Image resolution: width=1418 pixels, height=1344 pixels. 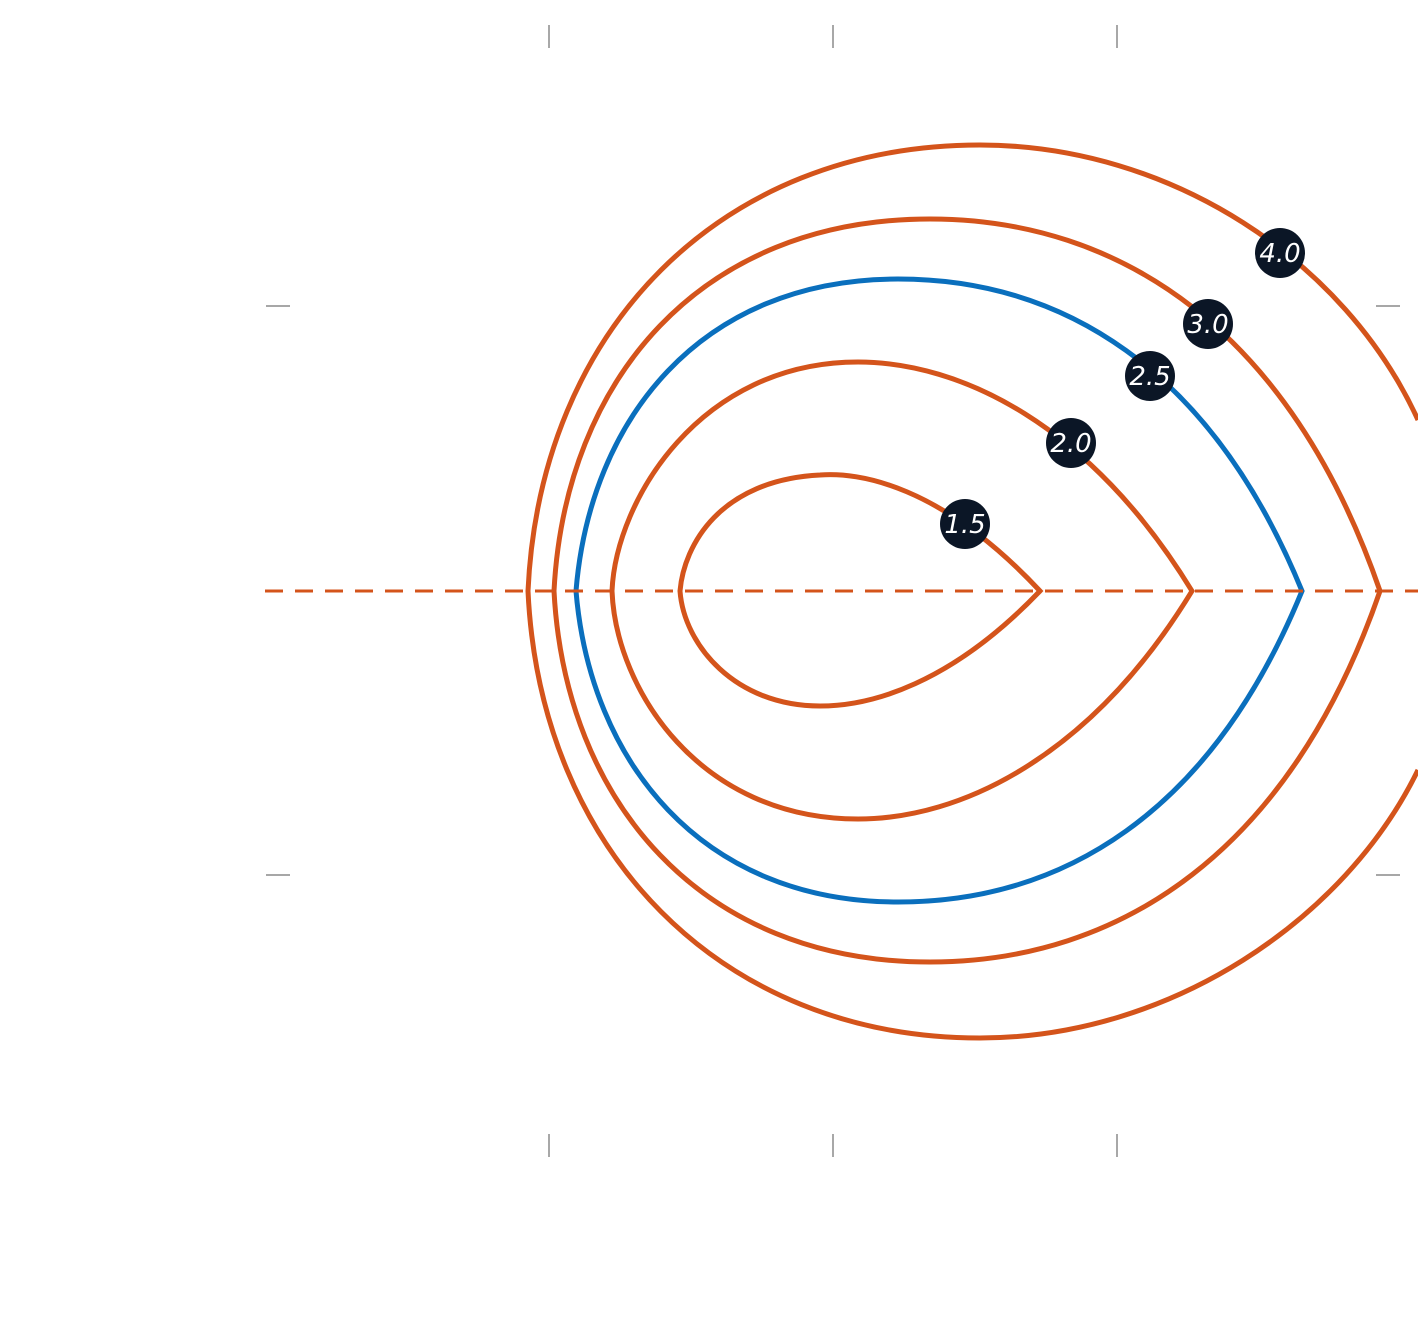 I want to click on label-text: 4.0, so click(x=1279, y=254).